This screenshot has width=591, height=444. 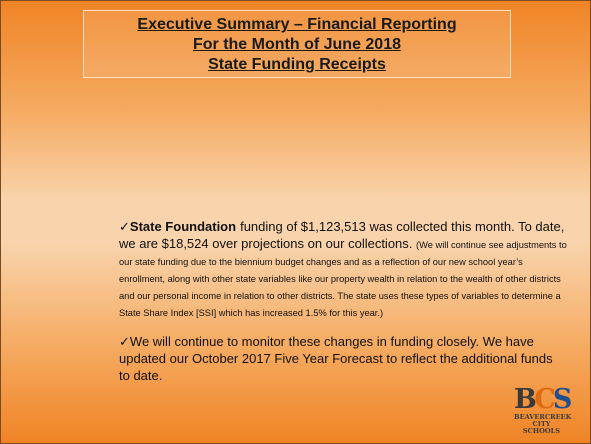 I want to click on logo-letter: C, so click(x=544, y=399).